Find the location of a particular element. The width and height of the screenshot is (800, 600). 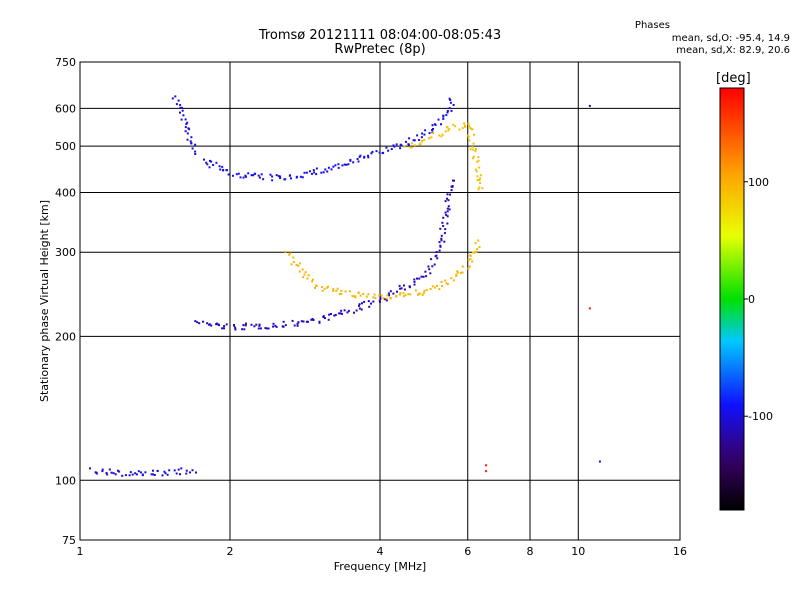

y-tick-label: 200 is located at coordinates (65, 336).